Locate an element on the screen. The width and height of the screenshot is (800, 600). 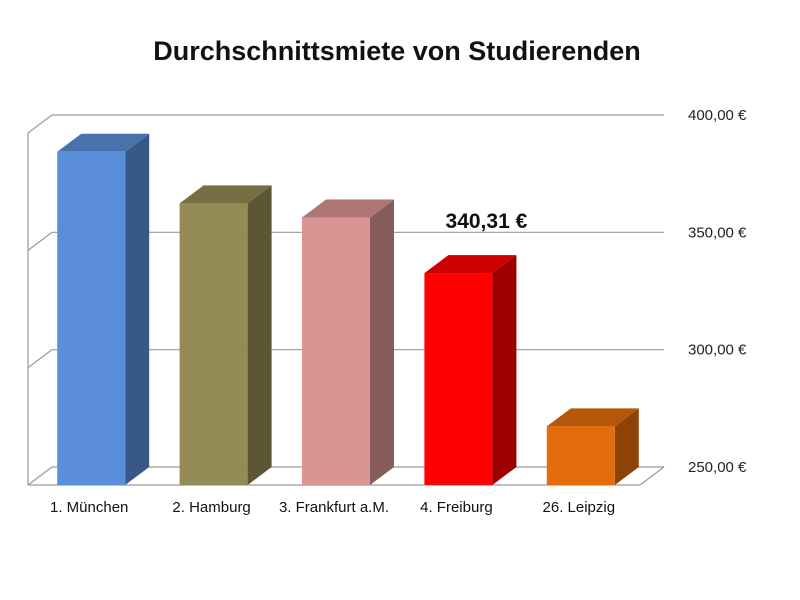
x-category-label: 1. München is located at coordinates (89, 507).